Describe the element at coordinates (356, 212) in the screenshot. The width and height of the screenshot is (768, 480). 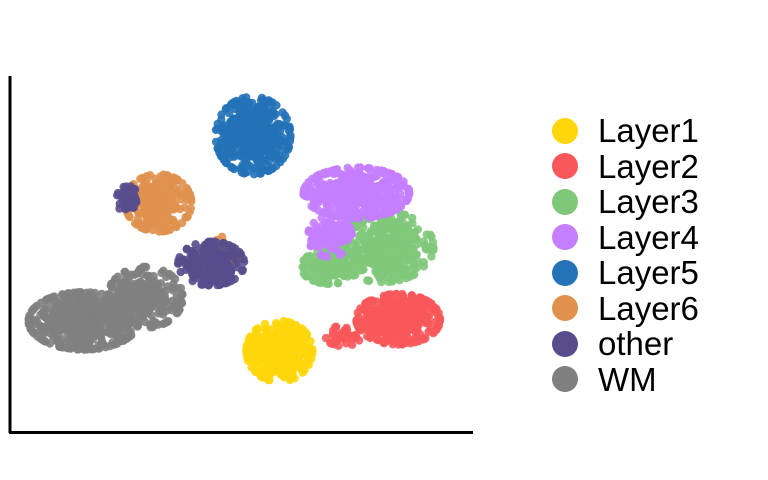
I see `series-layer4` at that location.